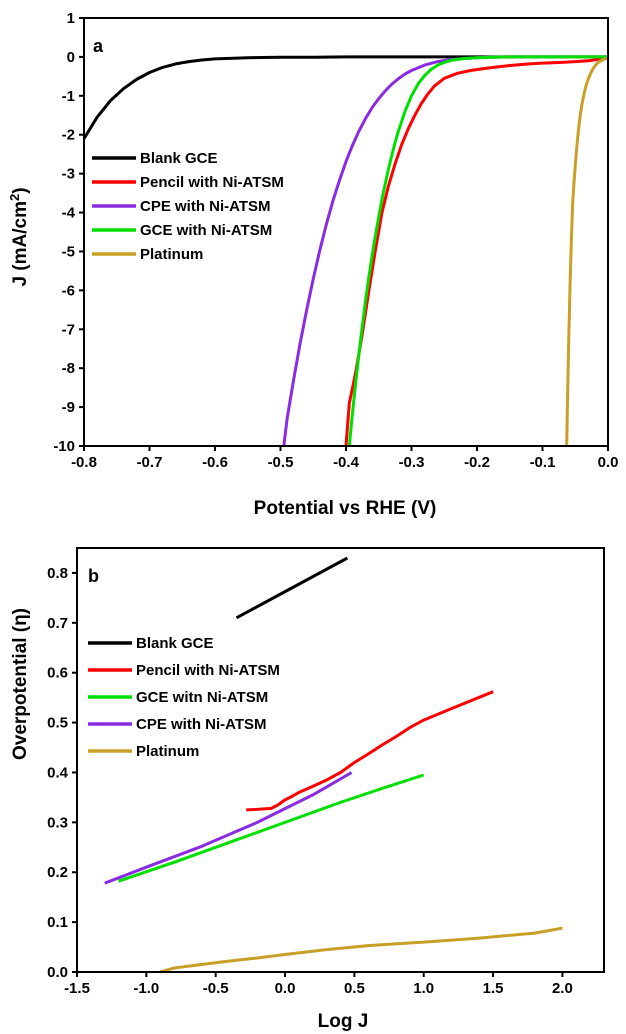 Image resolution: width=626 pixels, height=1034 pixels. Describe the element at coordinates (57, 573) in the screenshot. I see `y-tick-label: 0.8` at that location.